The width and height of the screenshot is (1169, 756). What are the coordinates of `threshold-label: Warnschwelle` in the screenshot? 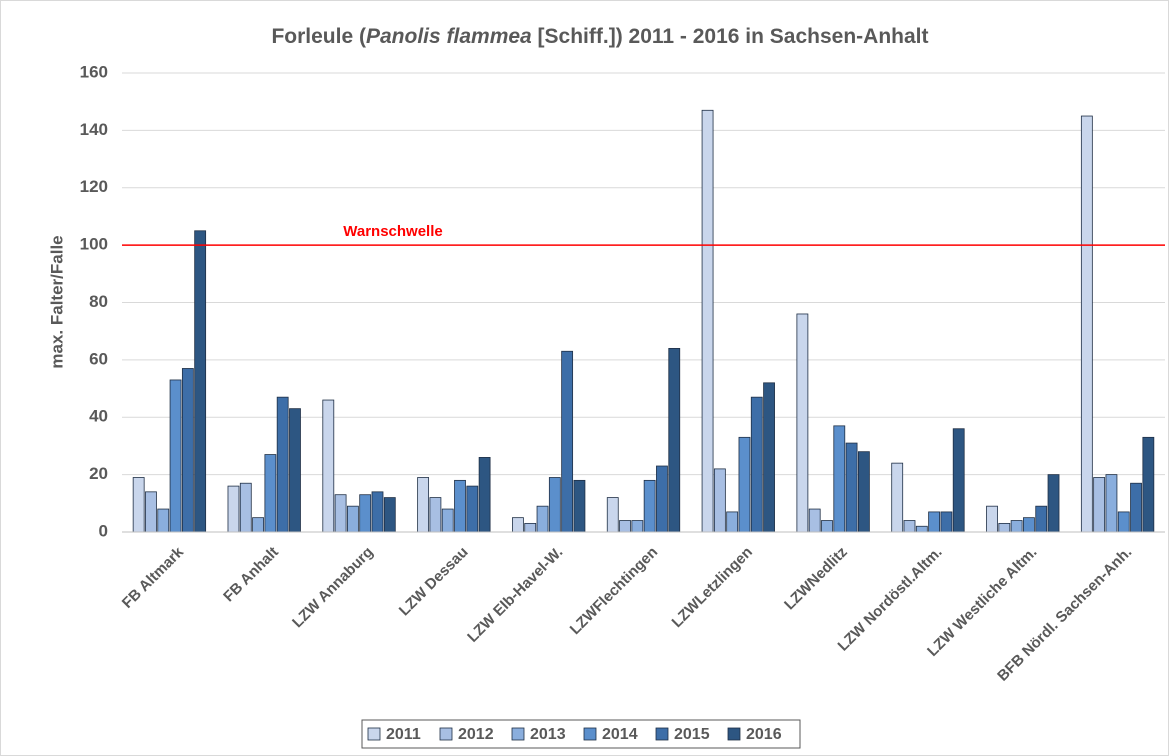 It's located at (392, 231).